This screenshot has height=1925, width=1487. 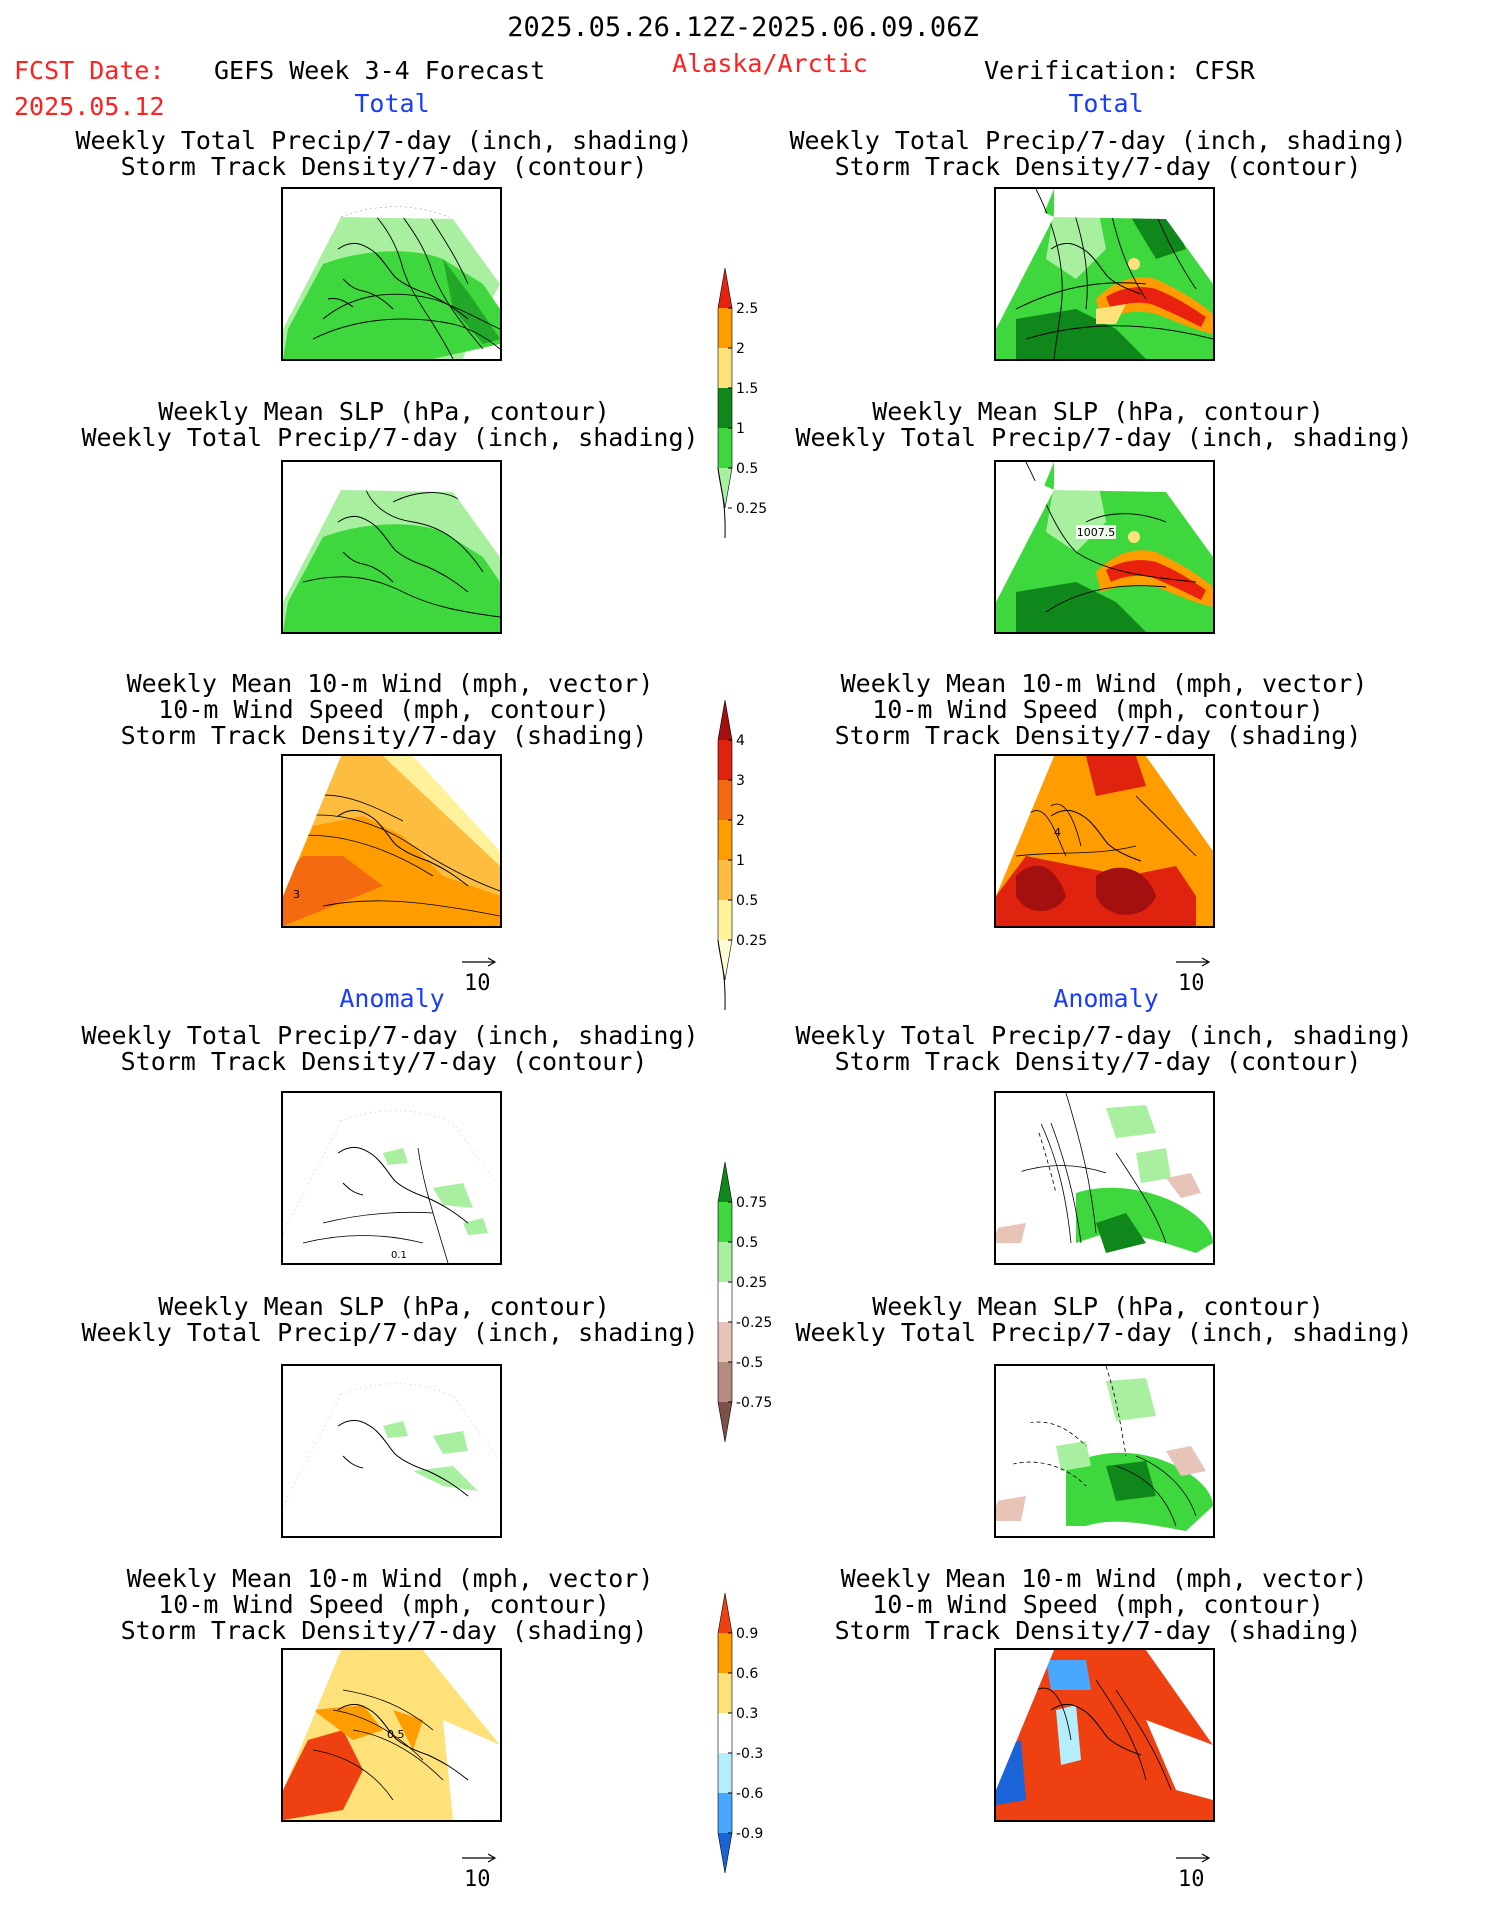 What do you see at coordinates (1104, 683) in the screenshot?
I see `panel-title-r3-a: Weekly Mean 10-m Wind (mph, vector)` at bounding box center [1104, 683].